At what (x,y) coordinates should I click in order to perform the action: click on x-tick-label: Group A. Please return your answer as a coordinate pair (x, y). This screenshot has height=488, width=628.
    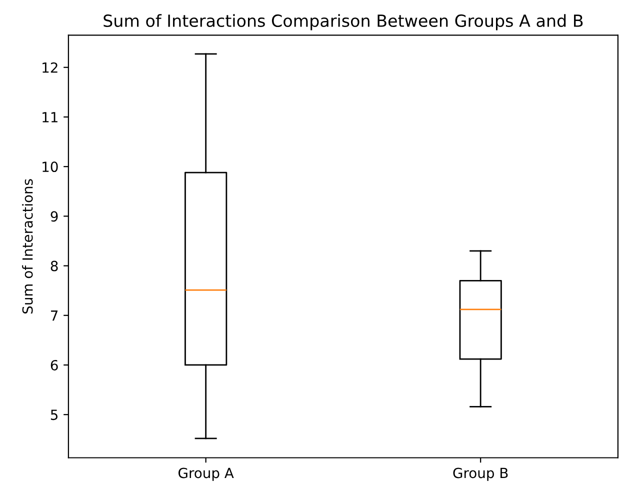
    Looking at the image, I should click on (206, 474).